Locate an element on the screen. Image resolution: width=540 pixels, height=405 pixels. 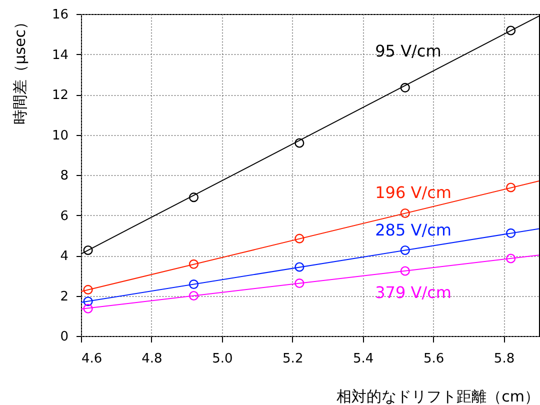
series-label: 379 V/cm is located at coordinates (413, 292).